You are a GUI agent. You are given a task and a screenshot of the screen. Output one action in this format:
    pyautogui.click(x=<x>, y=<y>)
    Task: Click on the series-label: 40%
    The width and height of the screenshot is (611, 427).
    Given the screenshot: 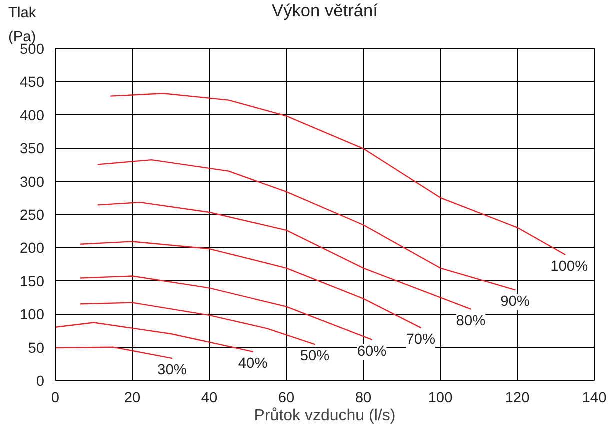 What is the action you would take?
    pyautogui.click(x=253, y=364)
    